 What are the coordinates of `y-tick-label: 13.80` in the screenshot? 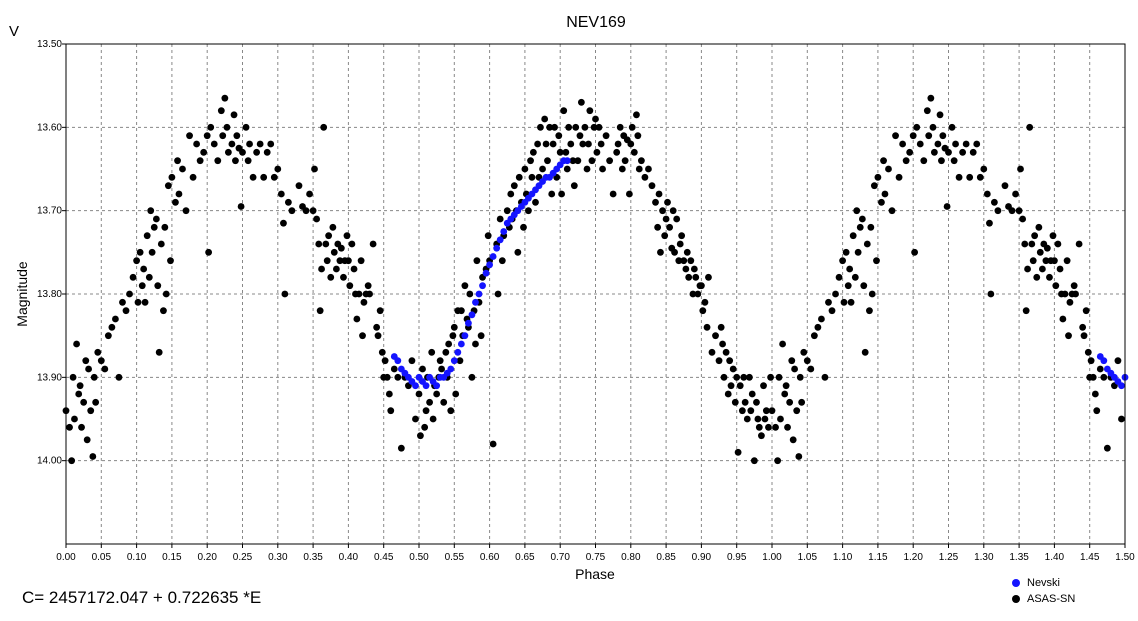 It's located at (49, 294).